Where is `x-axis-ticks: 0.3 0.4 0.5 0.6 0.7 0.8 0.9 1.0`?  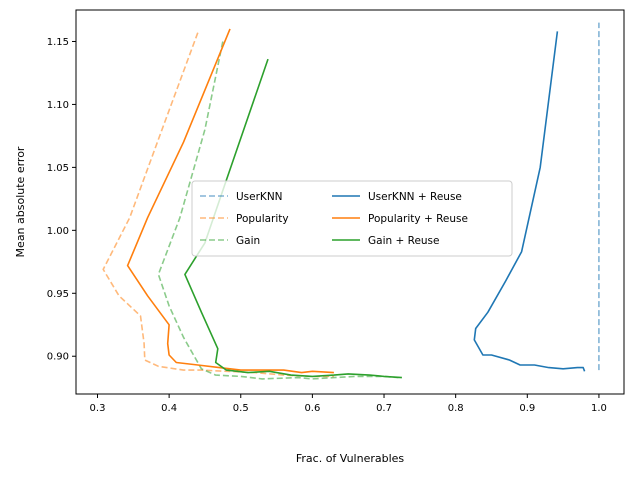
x-axis-ticks: 0.3 0.4 0.5 0.6 0.7 0.8 0.9 1.0 is located at coordinates (348, 404).